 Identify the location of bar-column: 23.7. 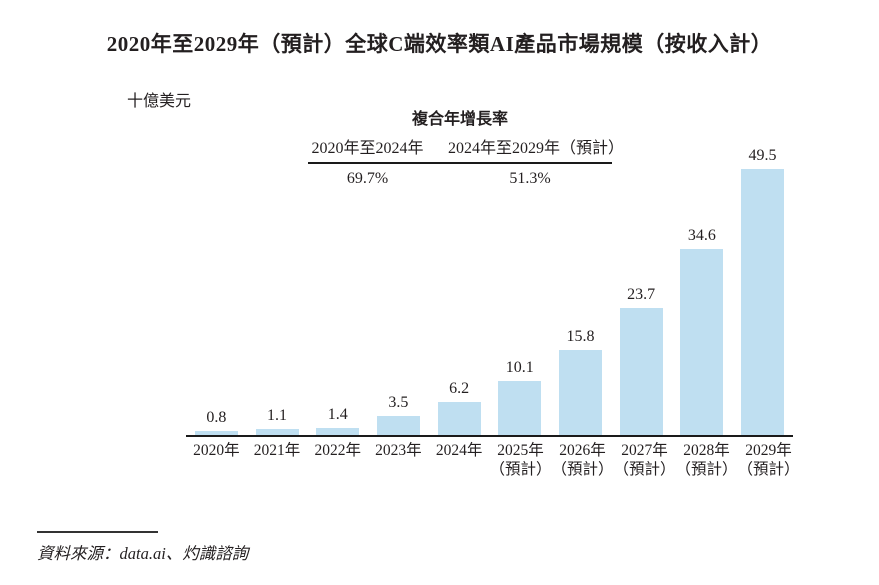
(641, 360).